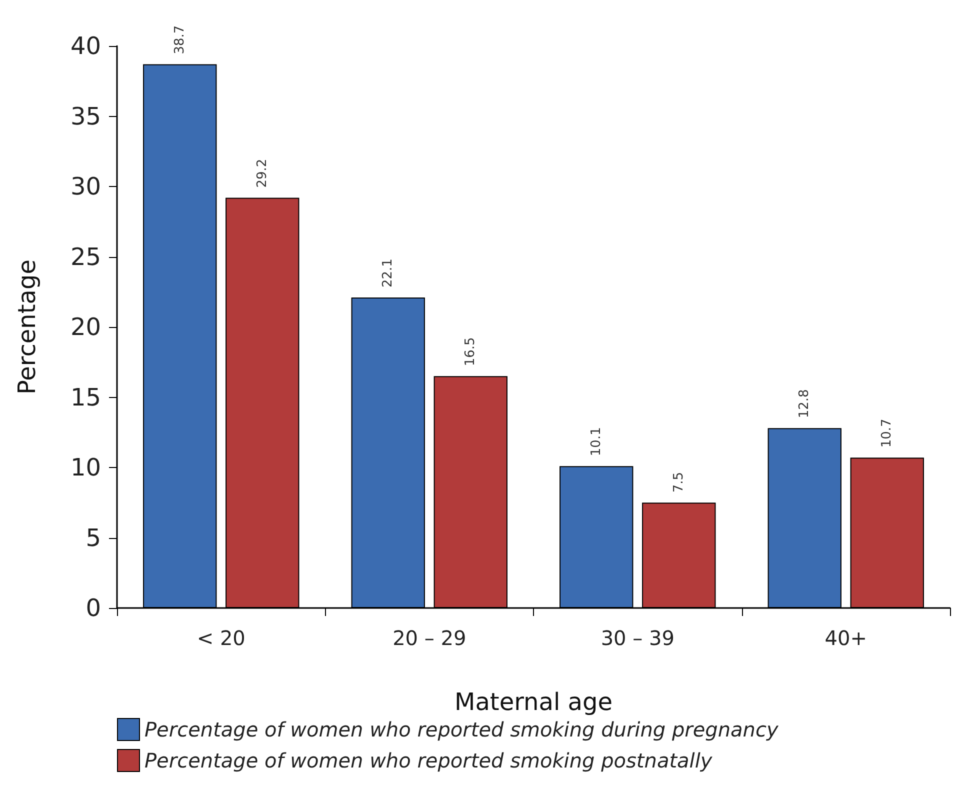 The width and height of the screenshot is (959, 785). Describe the element at coordinates (262, 173) in the screenshot. I see `data-label: 29.2` at that location.